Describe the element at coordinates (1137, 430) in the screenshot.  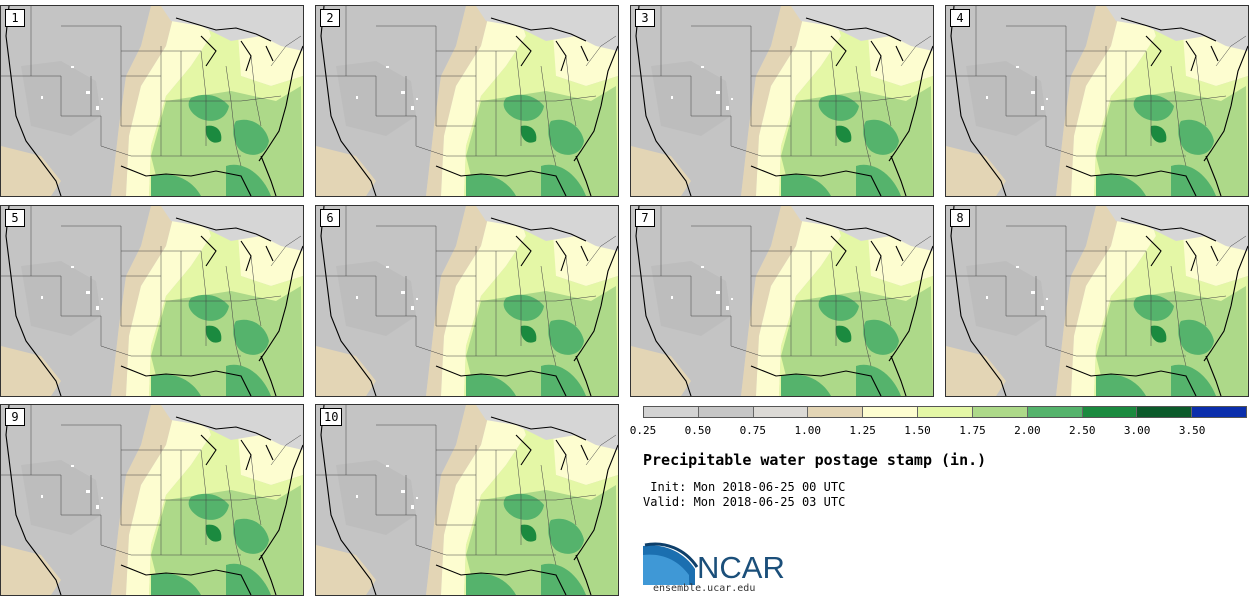
I see `colorbar-tick-label: 3.00` at that location.